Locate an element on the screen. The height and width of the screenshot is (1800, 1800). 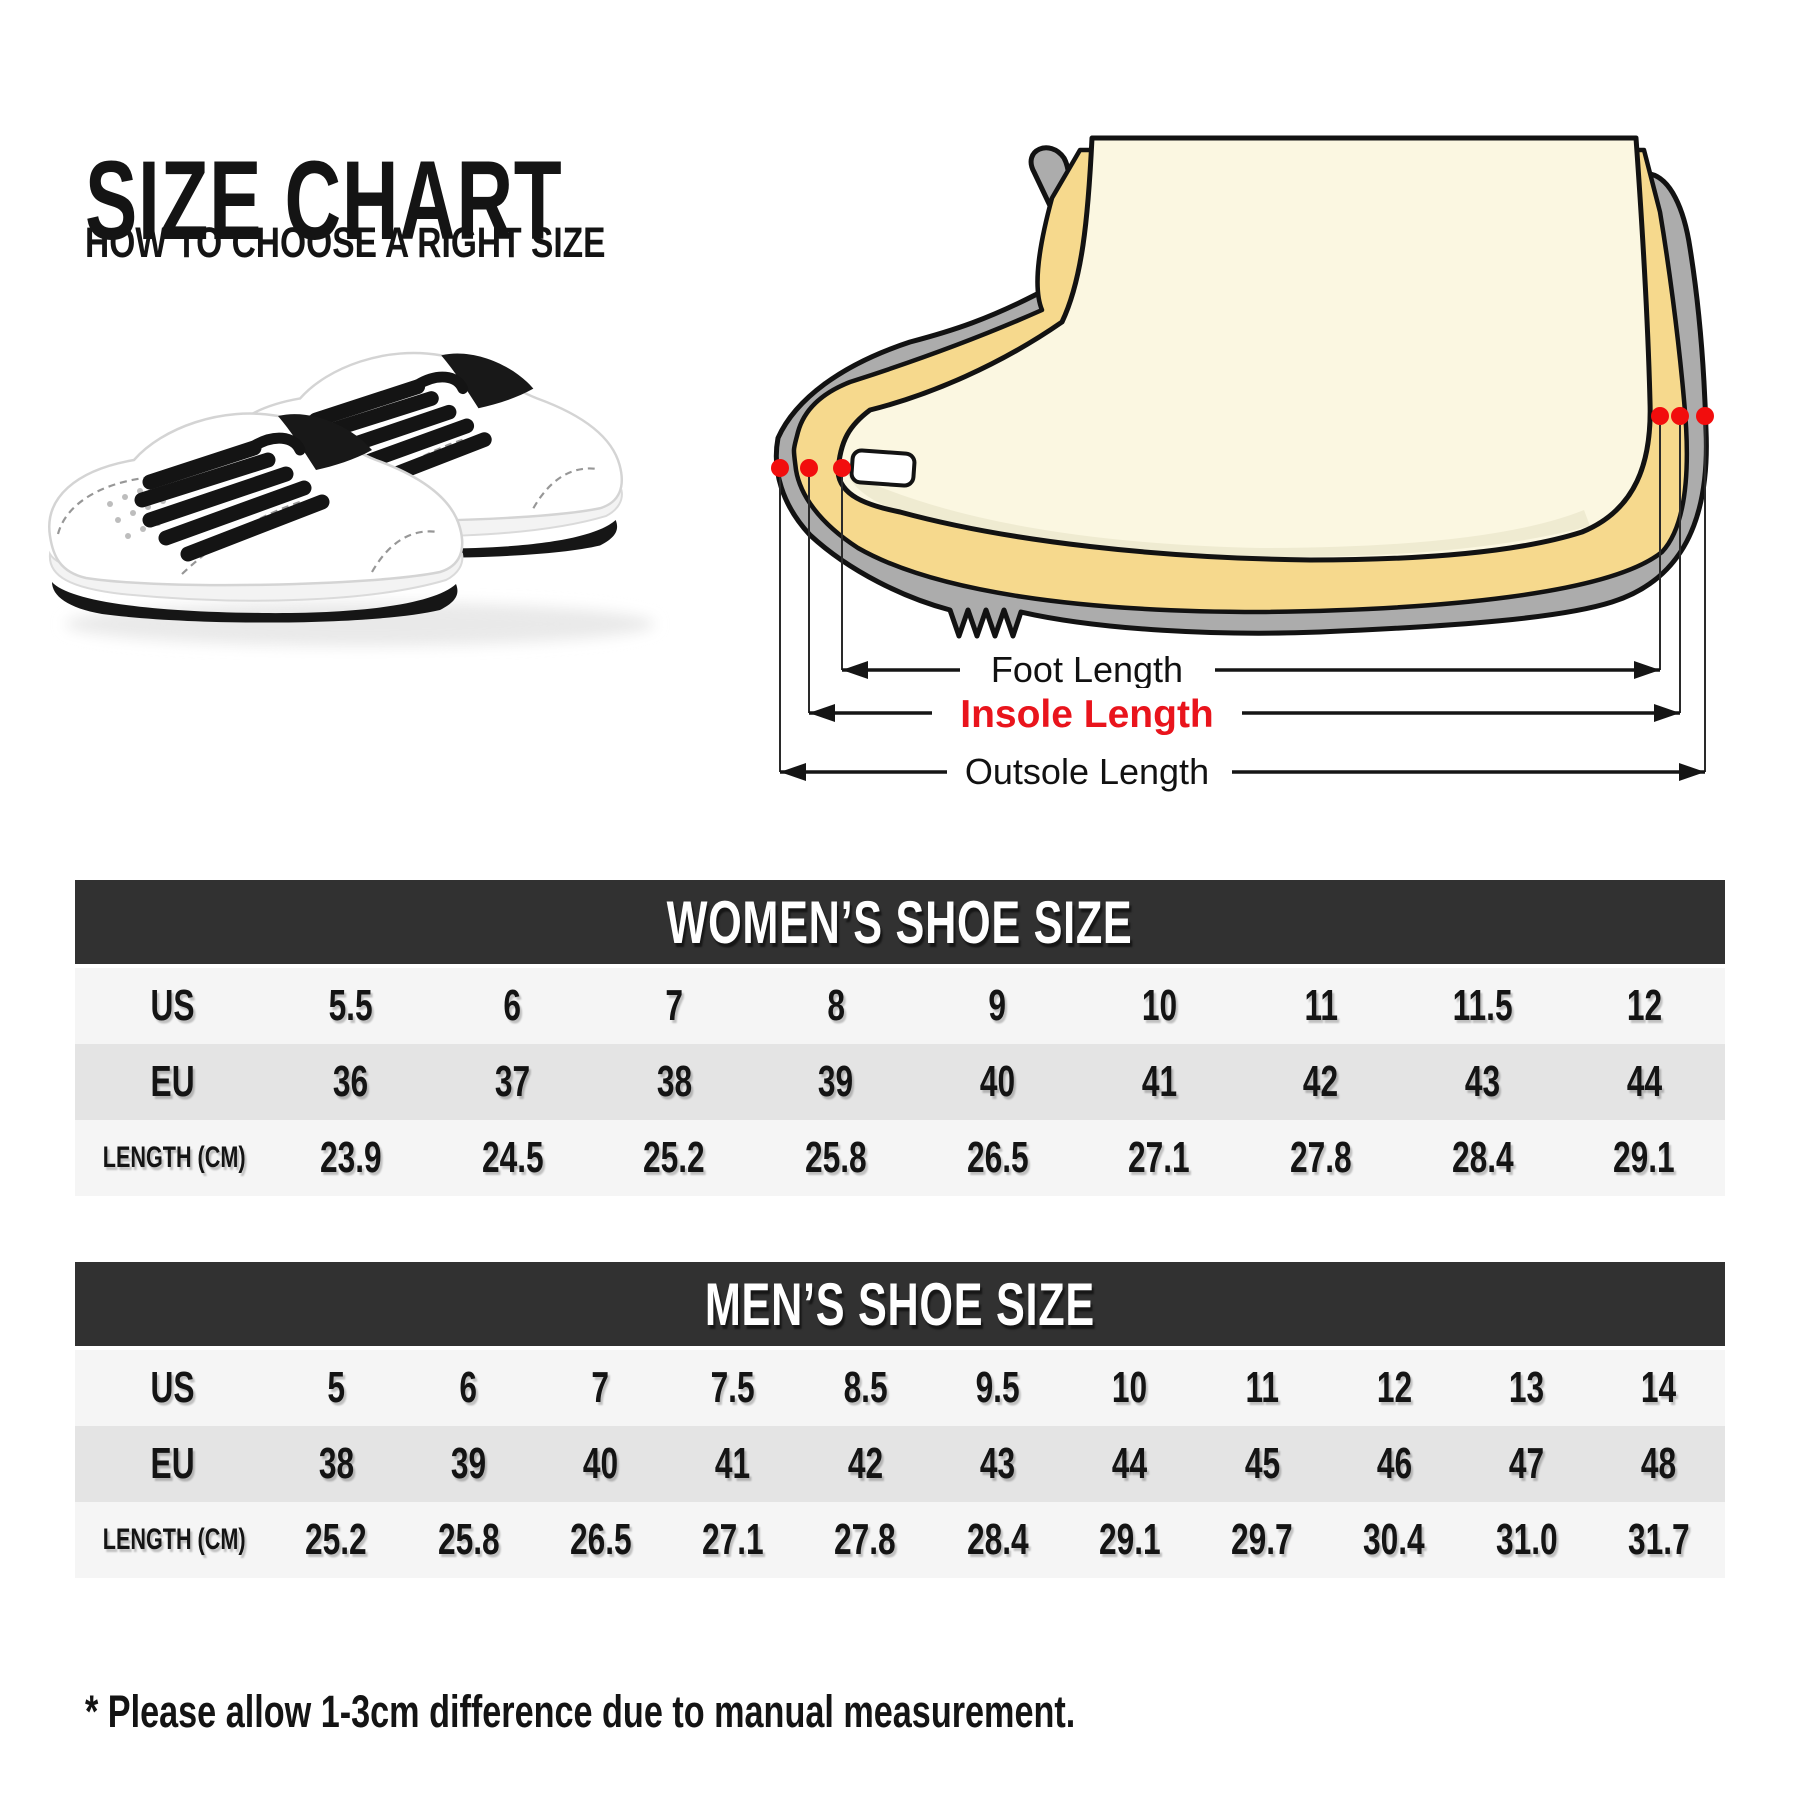
page-title: SIZE CHART is located at coordinates (324, 201).